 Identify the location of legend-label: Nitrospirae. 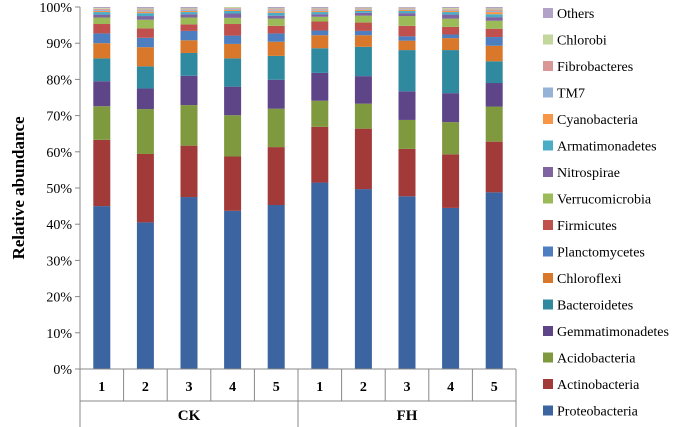
(588, 173).